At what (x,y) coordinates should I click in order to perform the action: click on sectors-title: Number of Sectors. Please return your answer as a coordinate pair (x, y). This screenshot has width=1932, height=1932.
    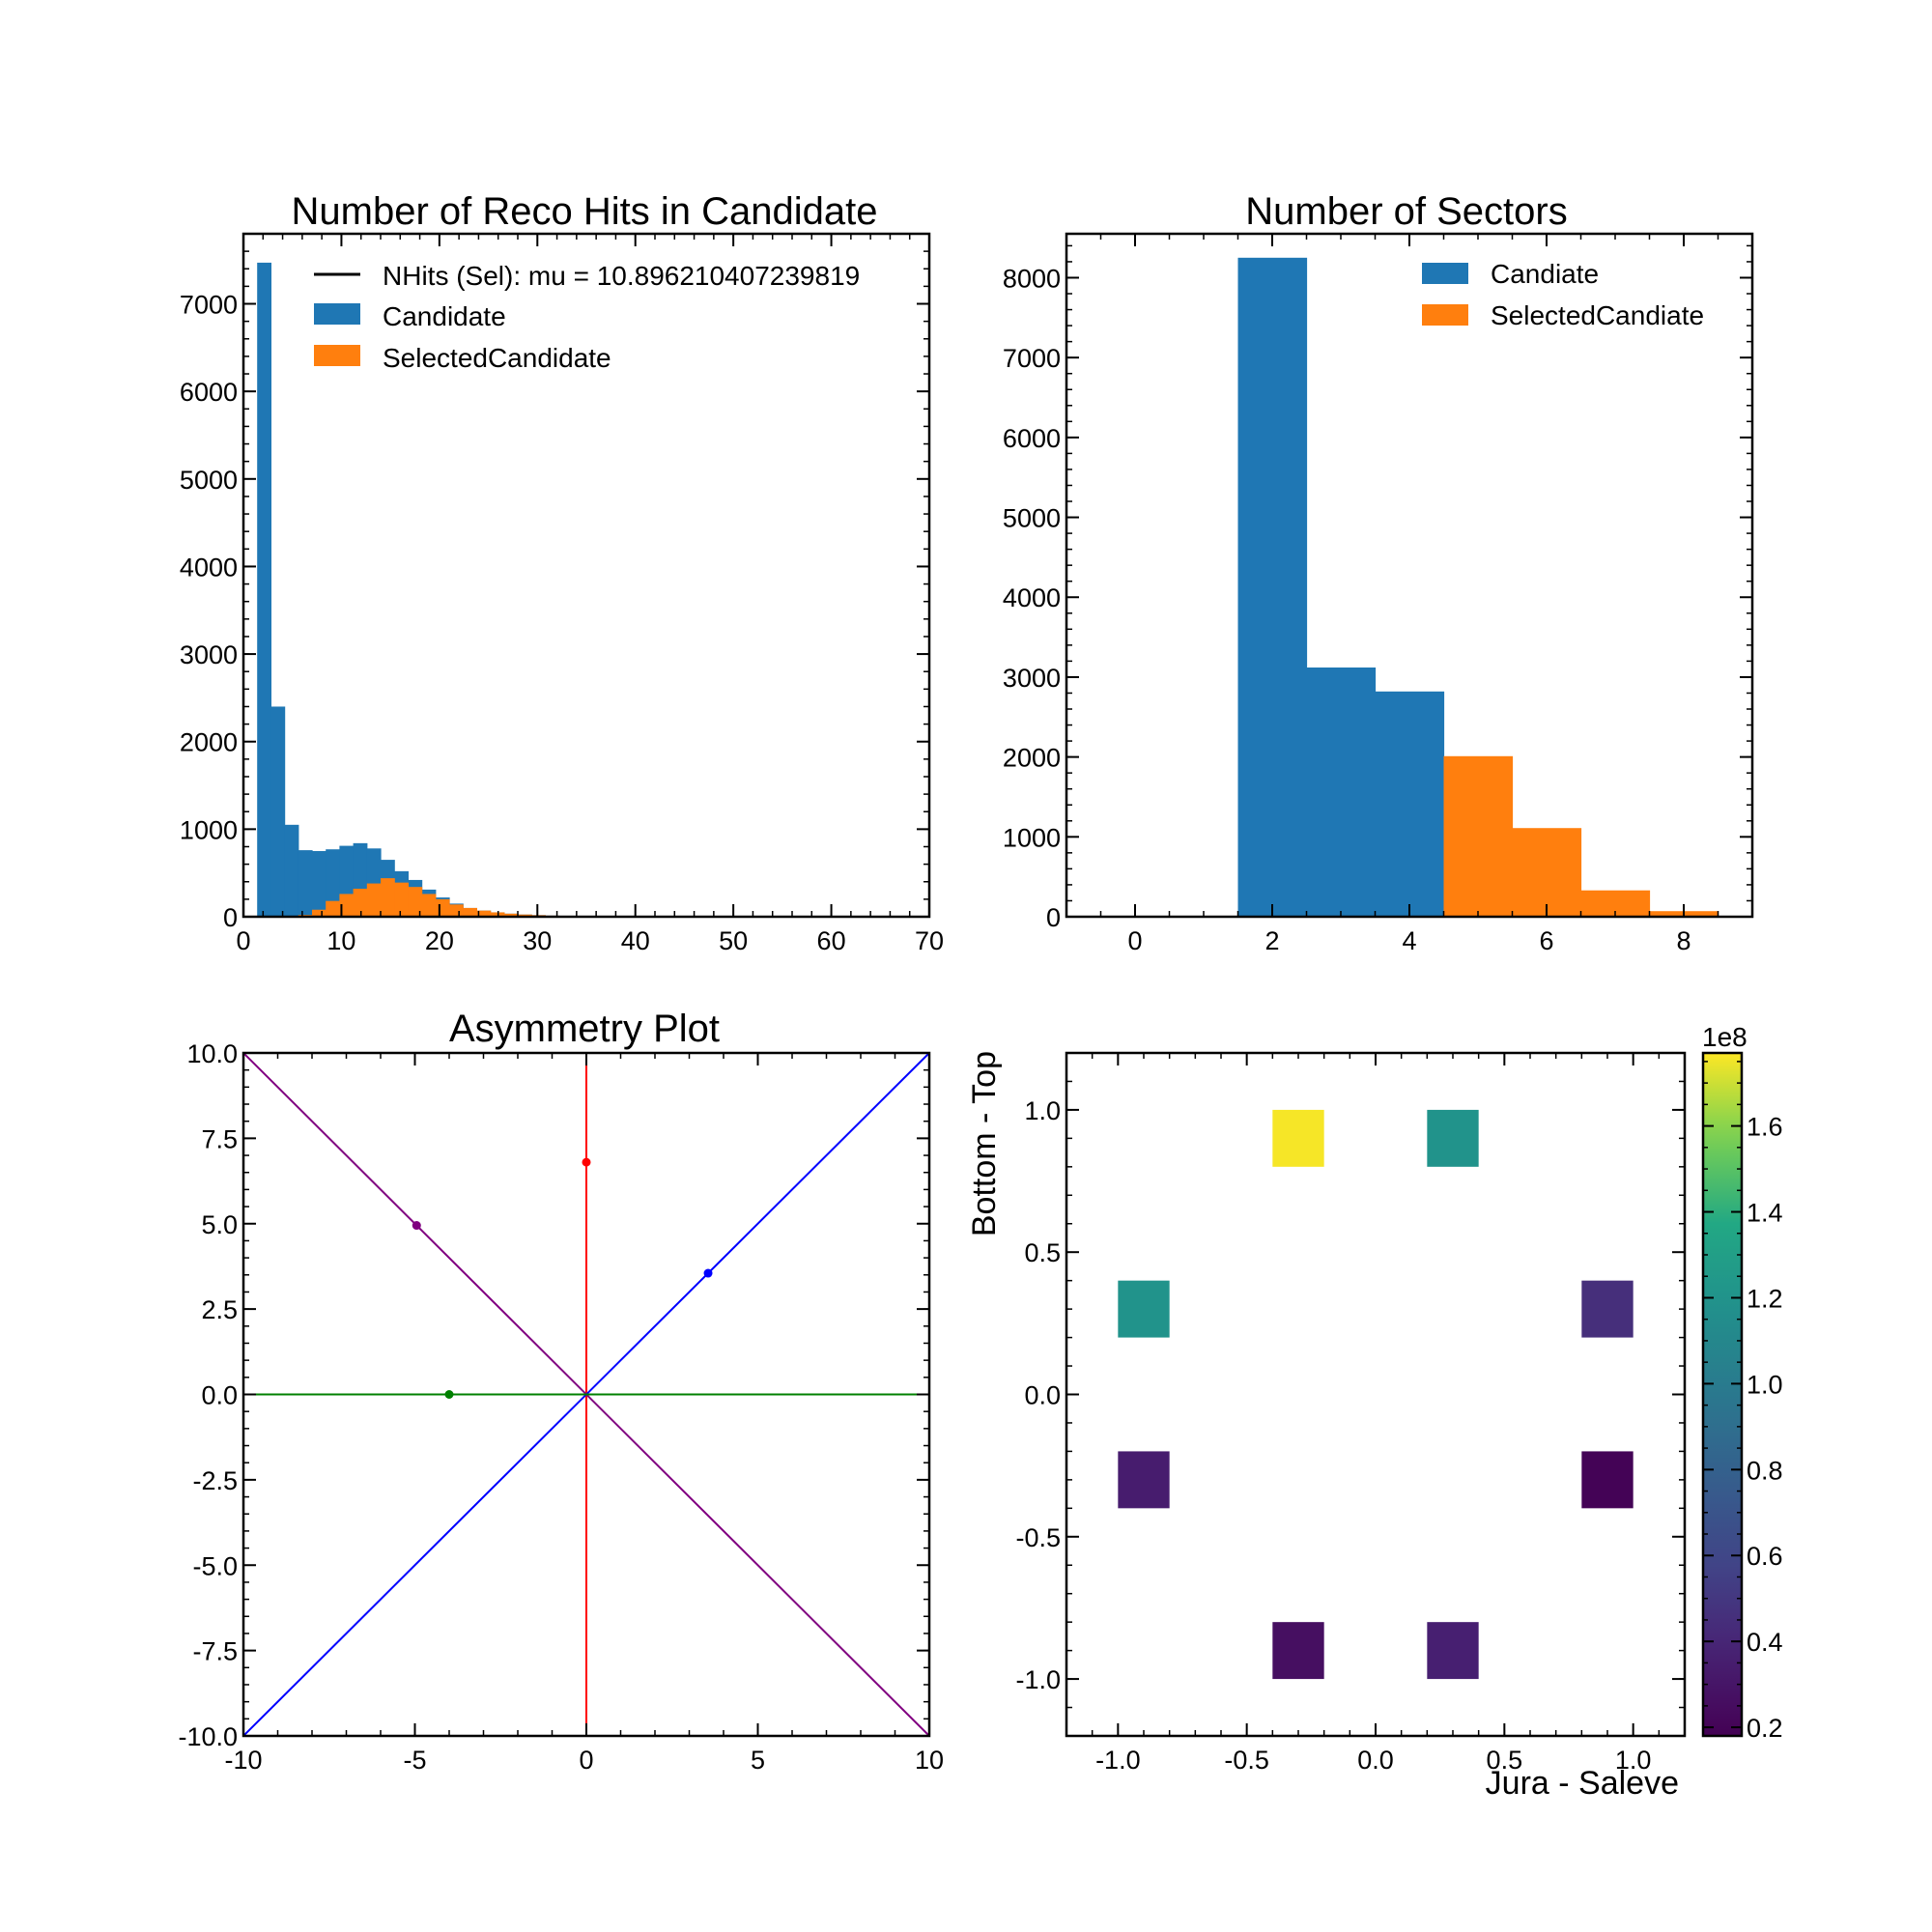
    Looking at the image, I should click on (1406, 211).